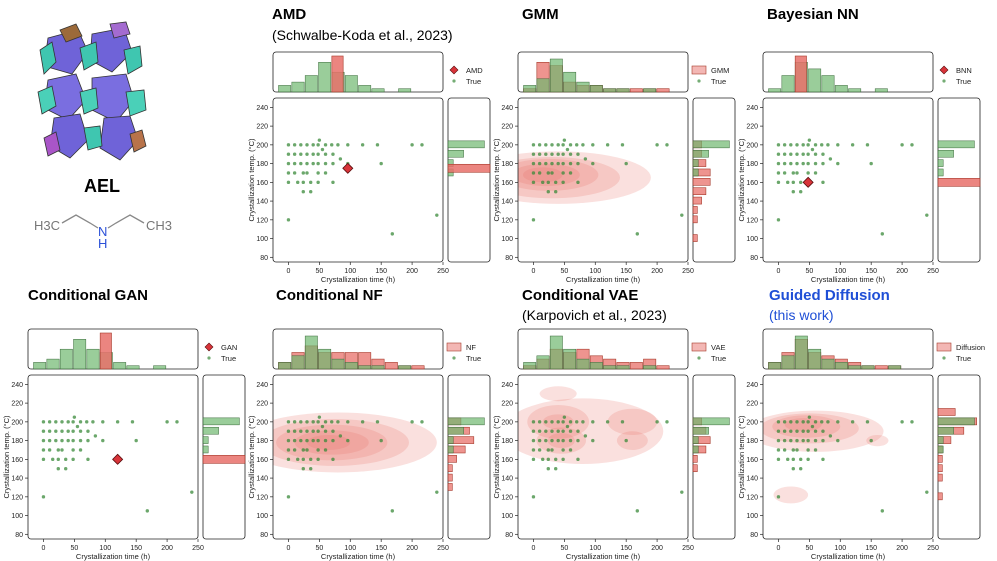  I want to click on right-histogram-nf, so click(466, 454).